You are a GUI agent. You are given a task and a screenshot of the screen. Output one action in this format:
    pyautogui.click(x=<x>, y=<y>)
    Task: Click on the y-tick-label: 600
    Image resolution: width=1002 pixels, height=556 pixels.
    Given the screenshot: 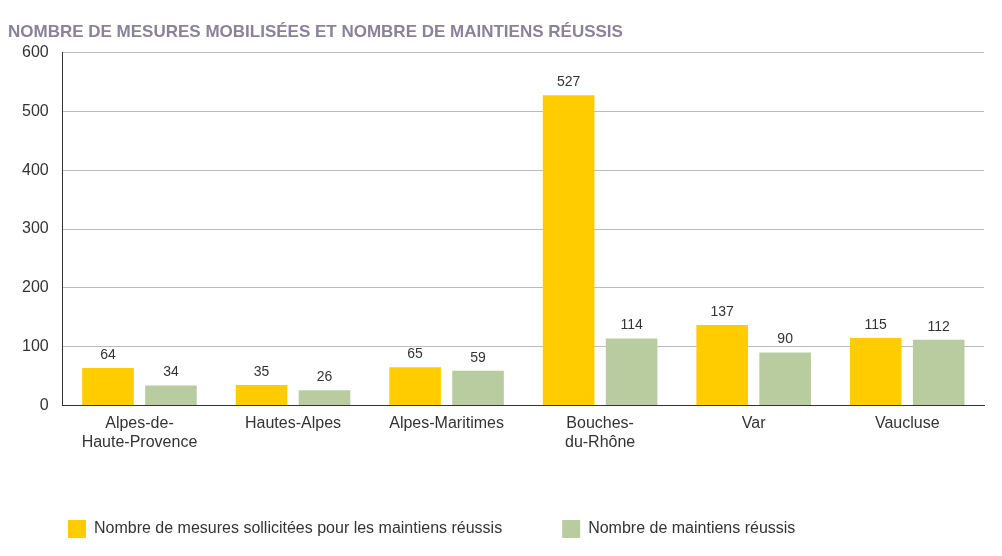 What is the action you would take?
    pyautogui.click(x=35, y=51)
    